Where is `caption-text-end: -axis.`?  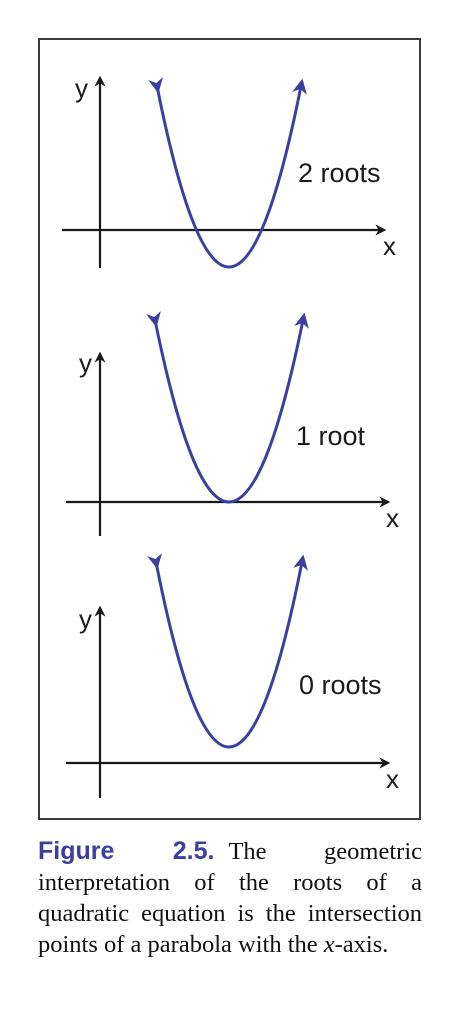
caption-text-end: -axis. is located at coordinates (361, 944).